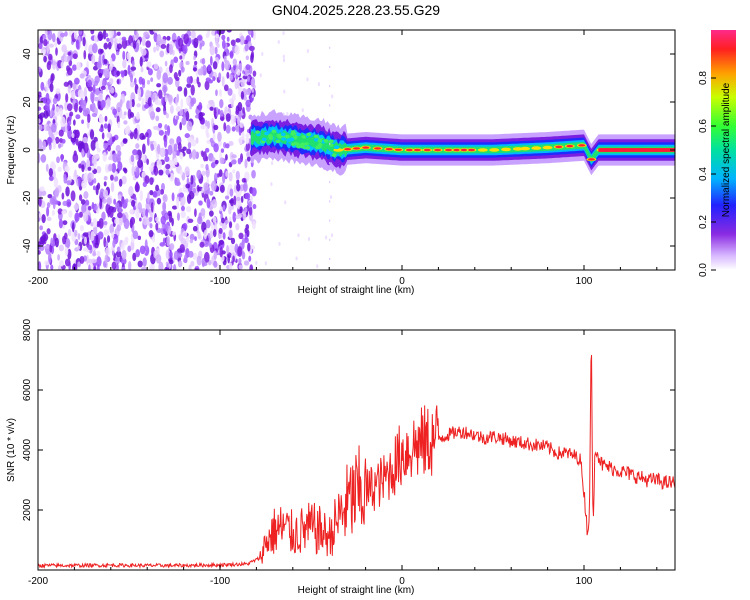 The height and width of the screenshot is (600, 750). Describe the element at coordinates (402, 581) in the screenshot. I see `x-tick-label: 0` at that location.